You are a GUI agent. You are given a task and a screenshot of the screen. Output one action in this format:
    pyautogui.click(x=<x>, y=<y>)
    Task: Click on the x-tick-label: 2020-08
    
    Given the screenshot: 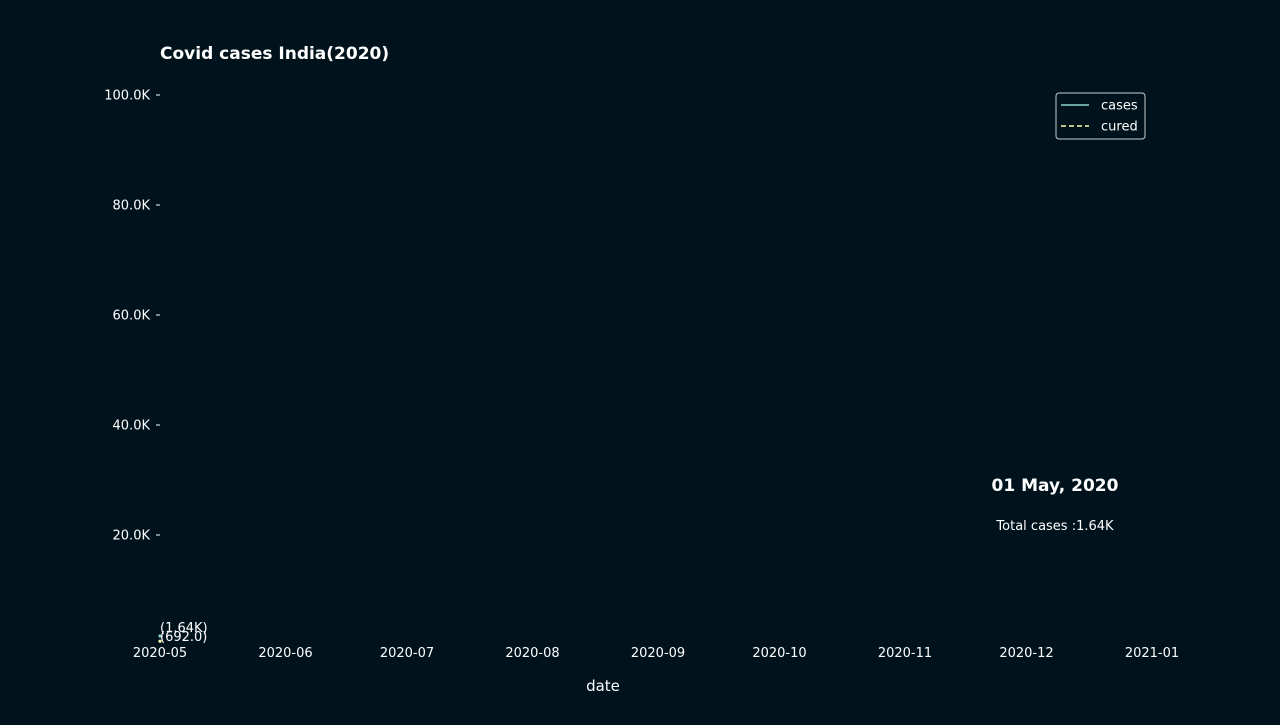 What is the action you would take?
    pyautogui.click(x=532, y=653)
    